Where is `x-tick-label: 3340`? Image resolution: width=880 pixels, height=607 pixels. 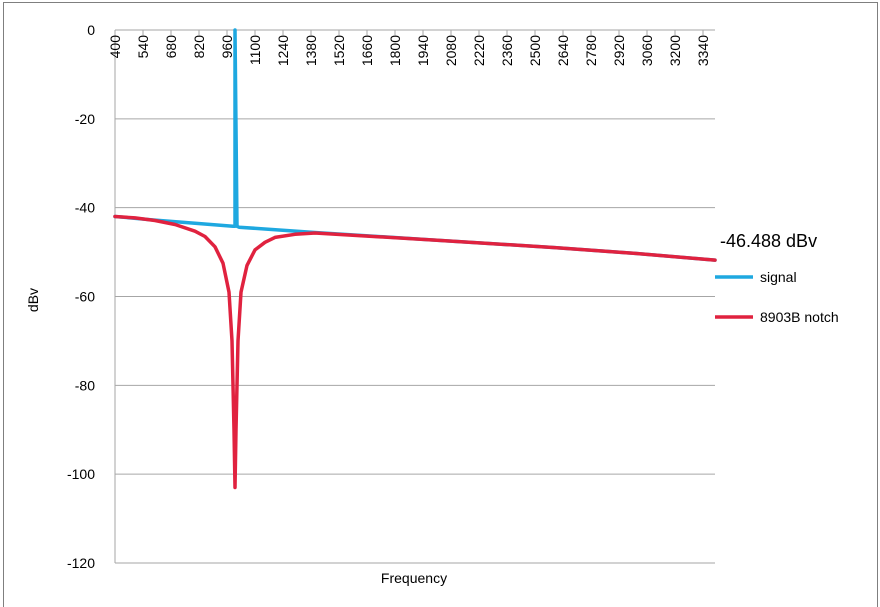 x-tick-label: 3340 is located at coordinates (703, 50).